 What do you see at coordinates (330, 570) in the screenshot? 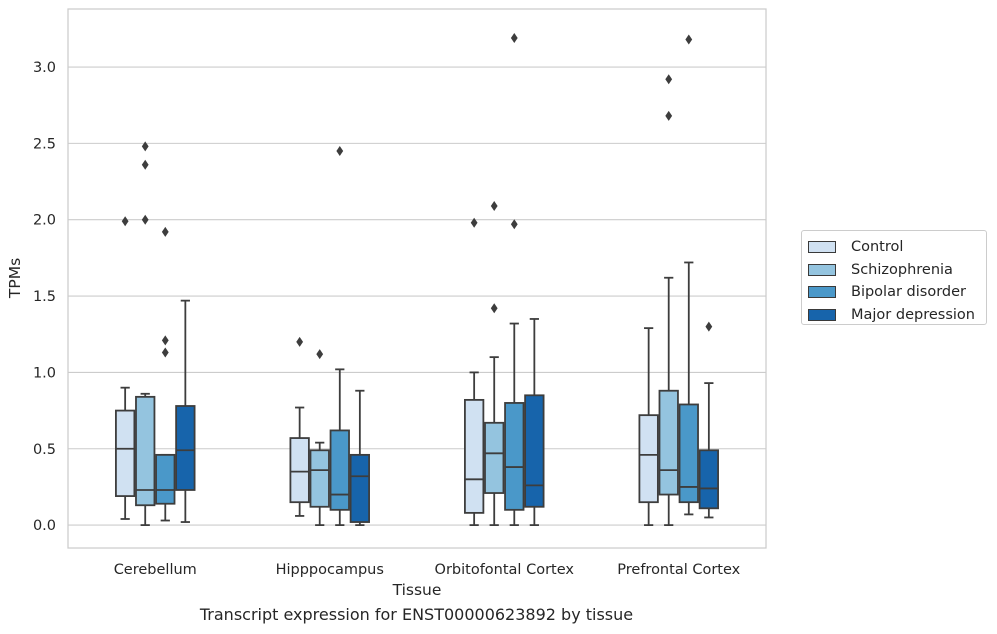
I see `x-tick-label: Hipppocampus` at bounding box center [330, 570].